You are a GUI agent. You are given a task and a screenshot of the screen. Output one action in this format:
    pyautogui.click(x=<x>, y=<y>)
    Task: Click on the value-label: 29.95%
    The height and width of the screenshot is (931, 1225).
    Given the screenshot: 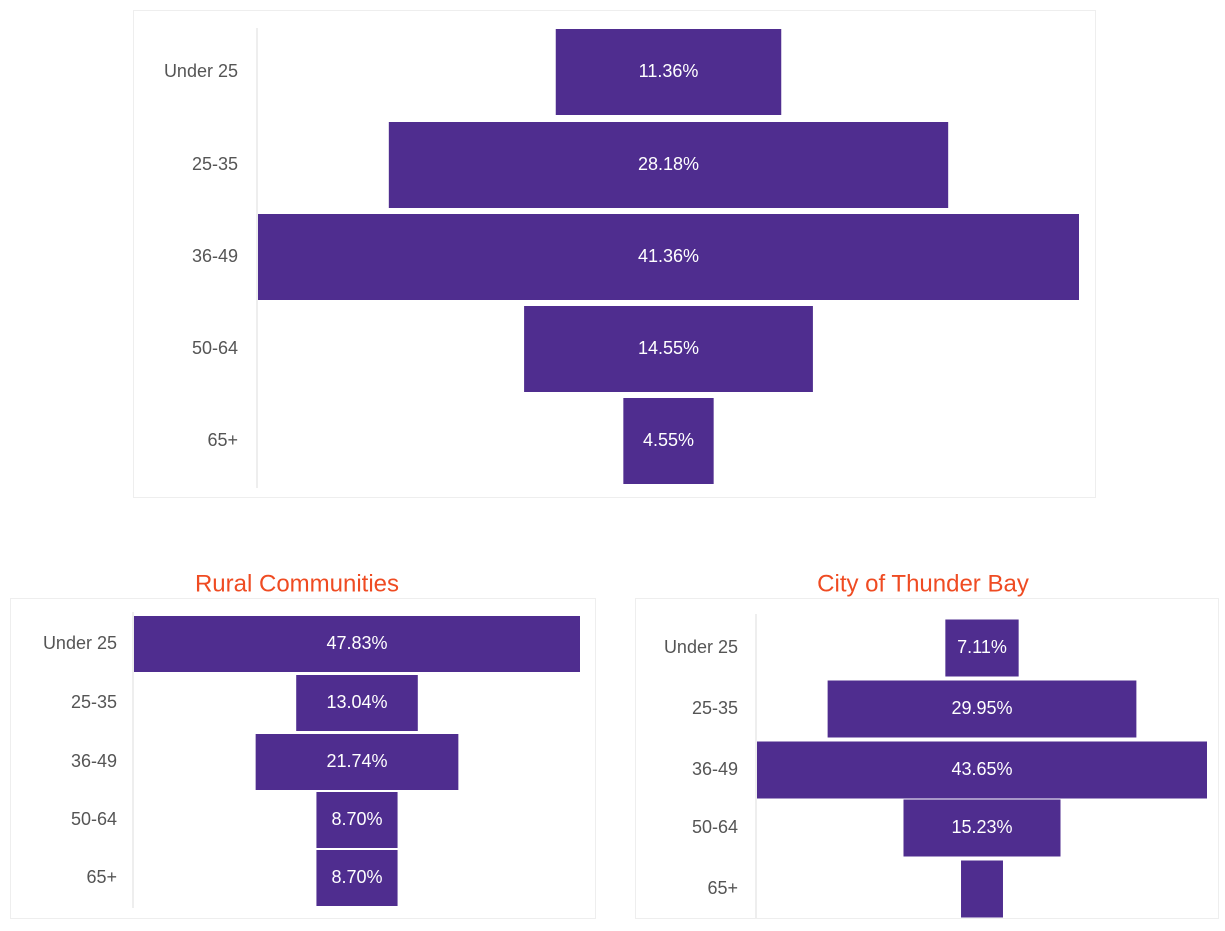 What is the action you would take?
    pyautogui.click(x=981, y=708)
    